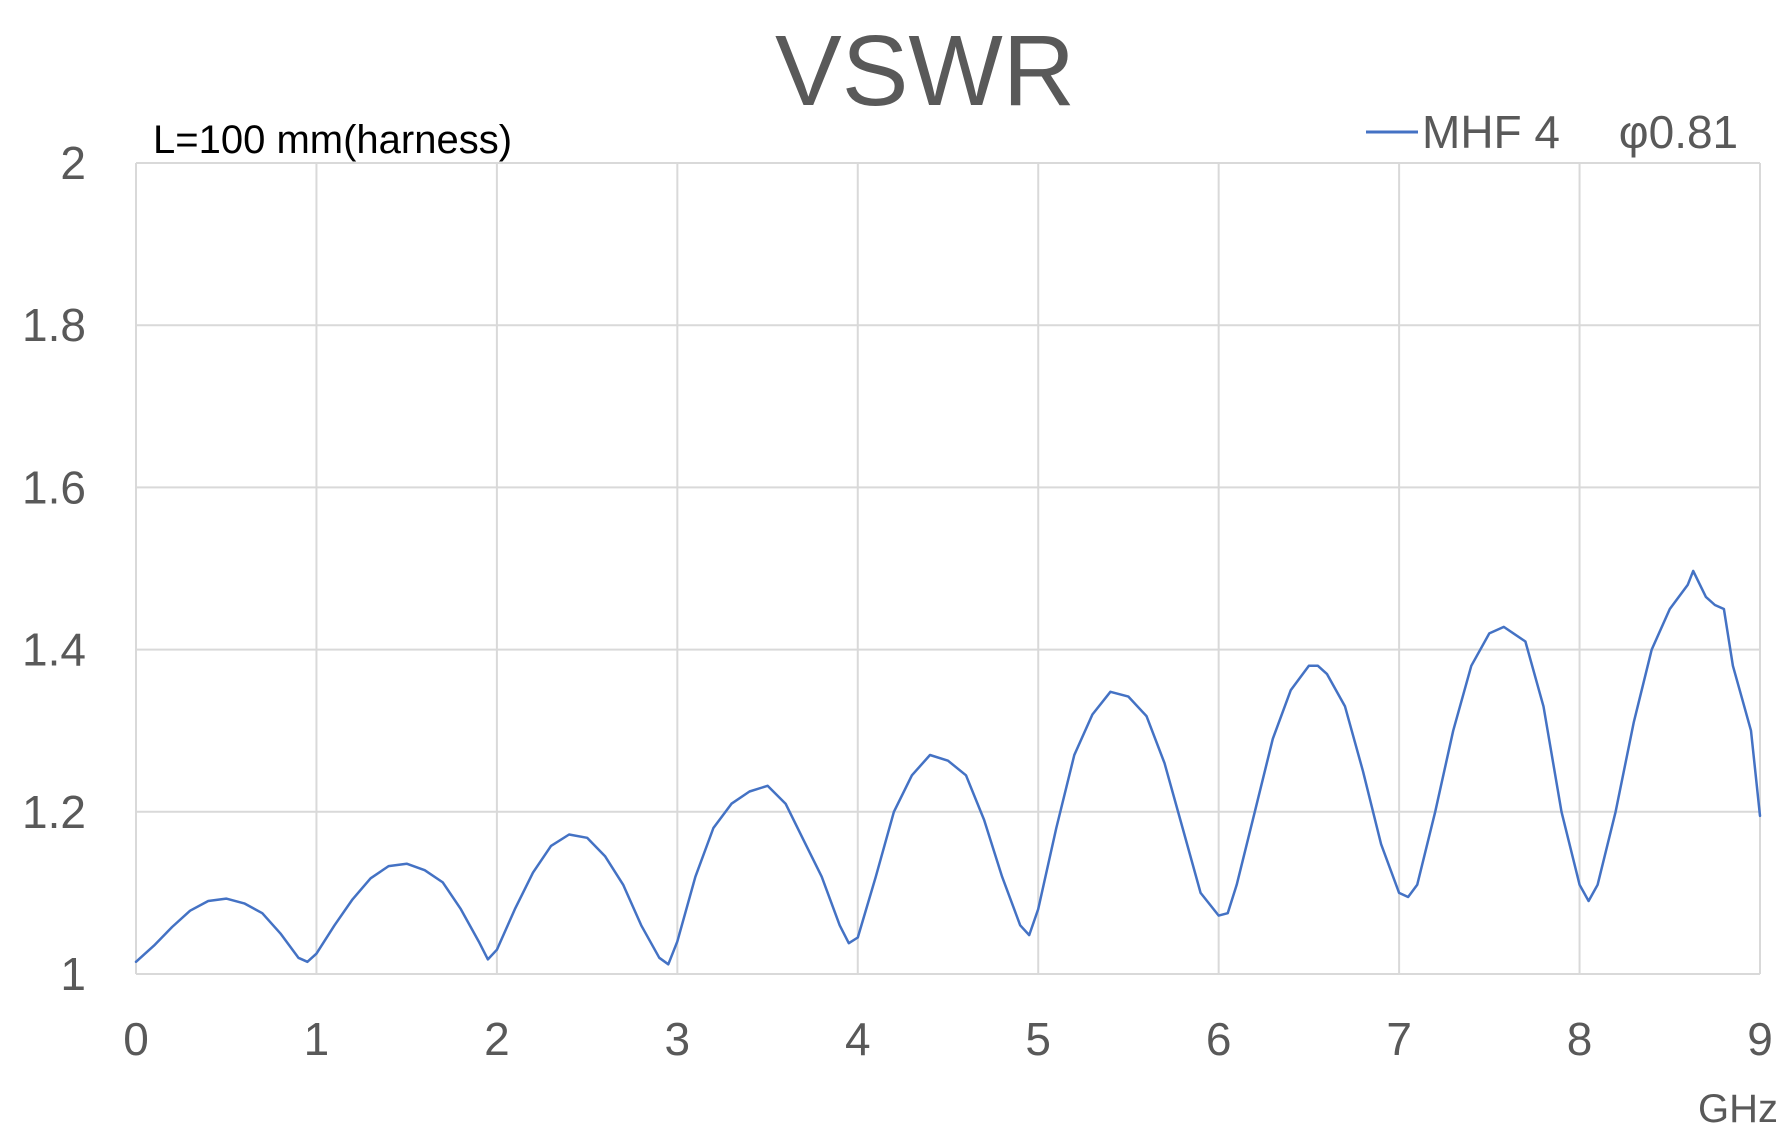 Image resolution: width=1788 pixels, height=1138 pixels. I want to click on y-tick-label: 1, so click(73, 974).